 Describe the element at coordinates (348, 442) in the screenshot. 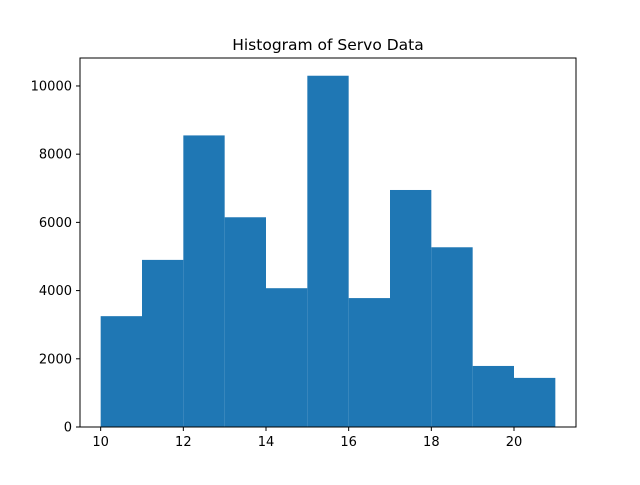

I see `x-tick-label: 16` at that location.